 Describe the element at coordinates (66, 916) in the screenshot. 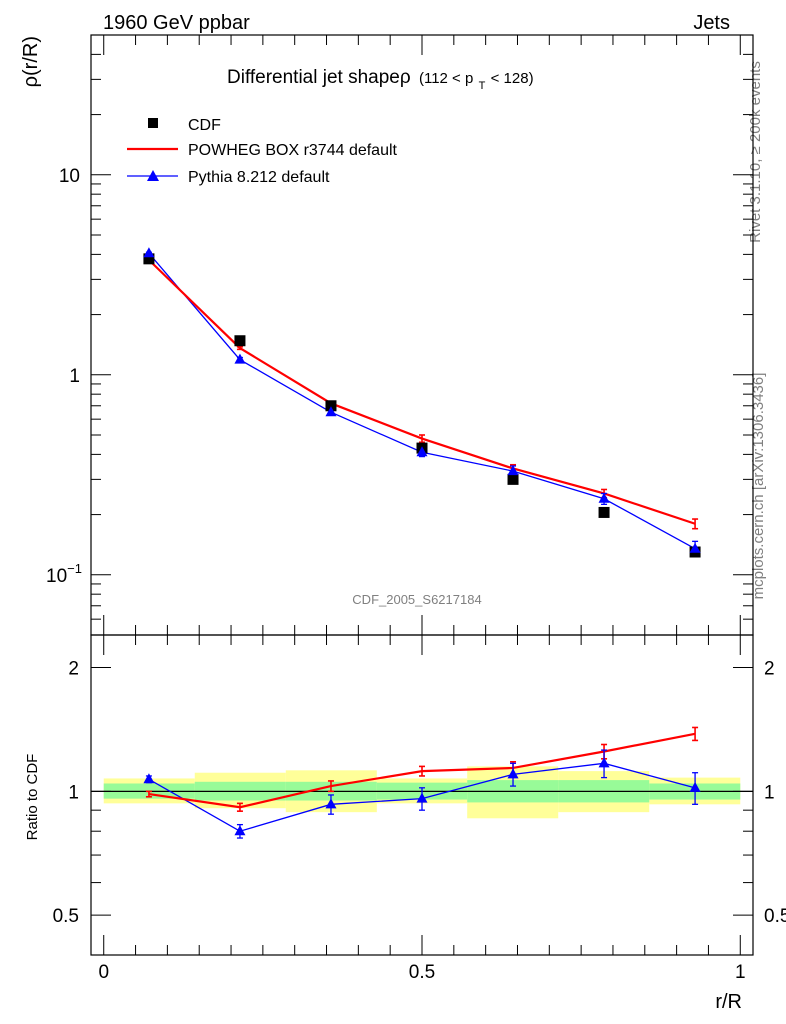

I see `ratio-y-tick-label: 0.5` at that location.